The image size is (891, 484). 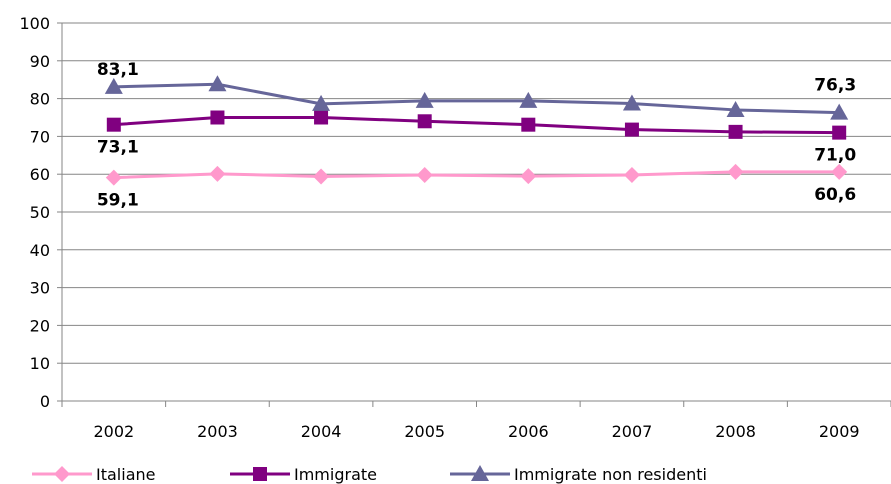 I want to click on x-tick-label: 2004, so click(x=321, y=431).